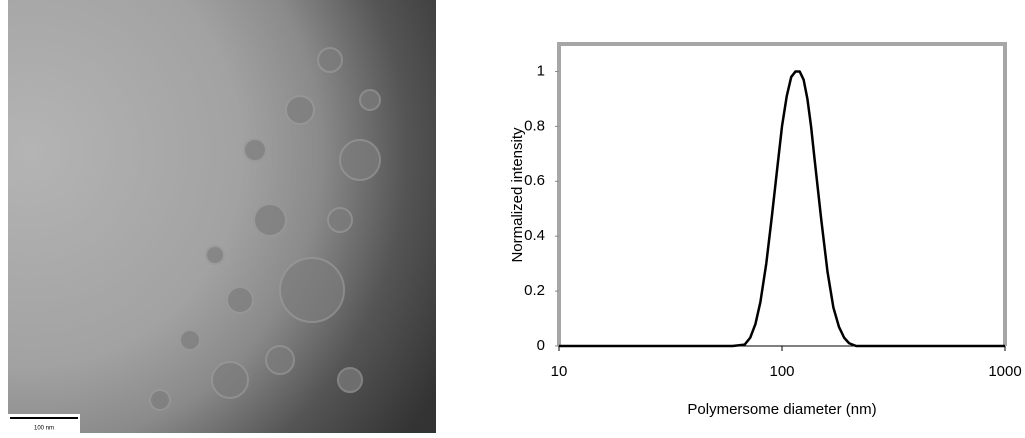 This screenshot has width=1025, height=438. What do you see at coordinates (517, 195) in the screenshot?
I see `y-axis-title: Normalized intensity` at bounding box center [517, 195].